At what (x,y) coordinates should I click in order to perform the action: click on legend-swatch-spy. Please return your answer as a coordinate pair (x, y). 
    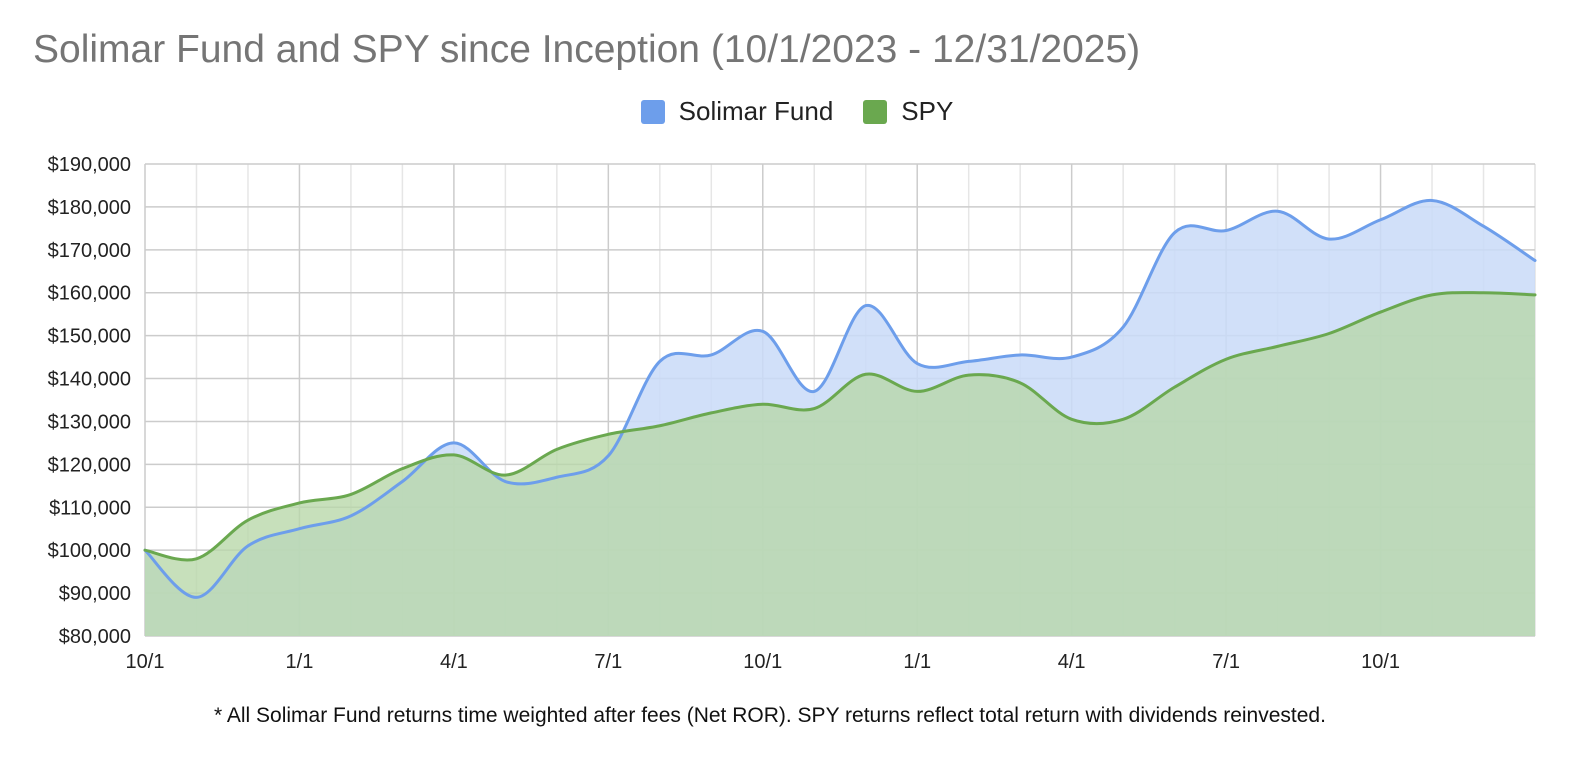
    Looking at the image, I should click on (875, 111).